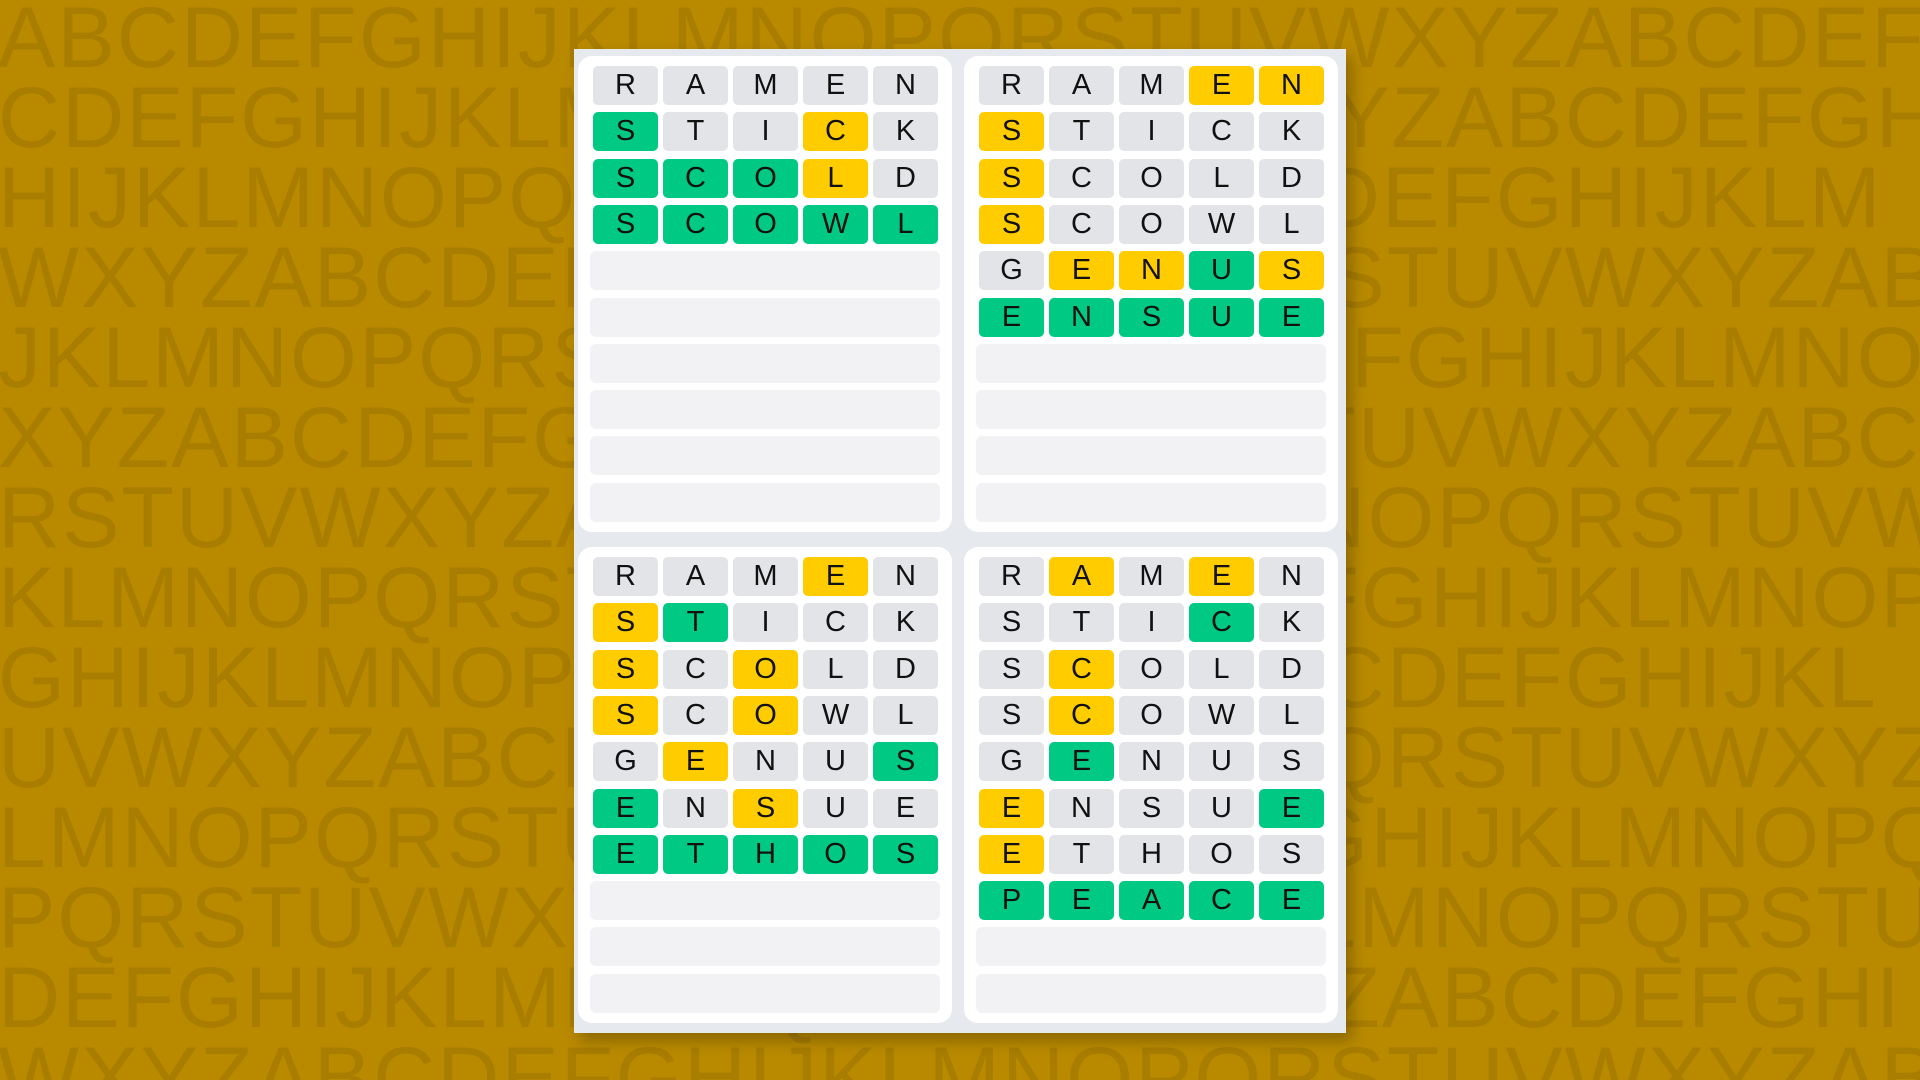 Image resolution: width=1920 pixels, height=1080 pixels. What do you see at coordinates (960, 1055) in the screenshot?
I see `background-letter-row: WXYZABCDEFGHIJKLMNOPQRSTUVWXYZAB` at bounding box center [960, 1055].